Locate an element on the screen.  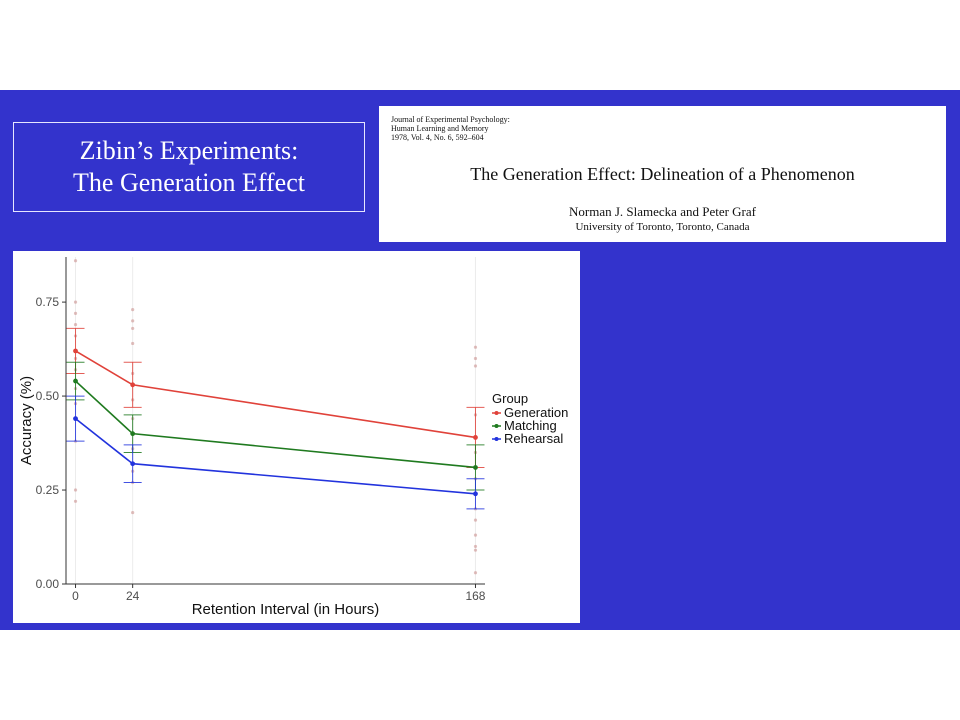
y-tick-label: 0.75 is located at coordinates (48, 302).